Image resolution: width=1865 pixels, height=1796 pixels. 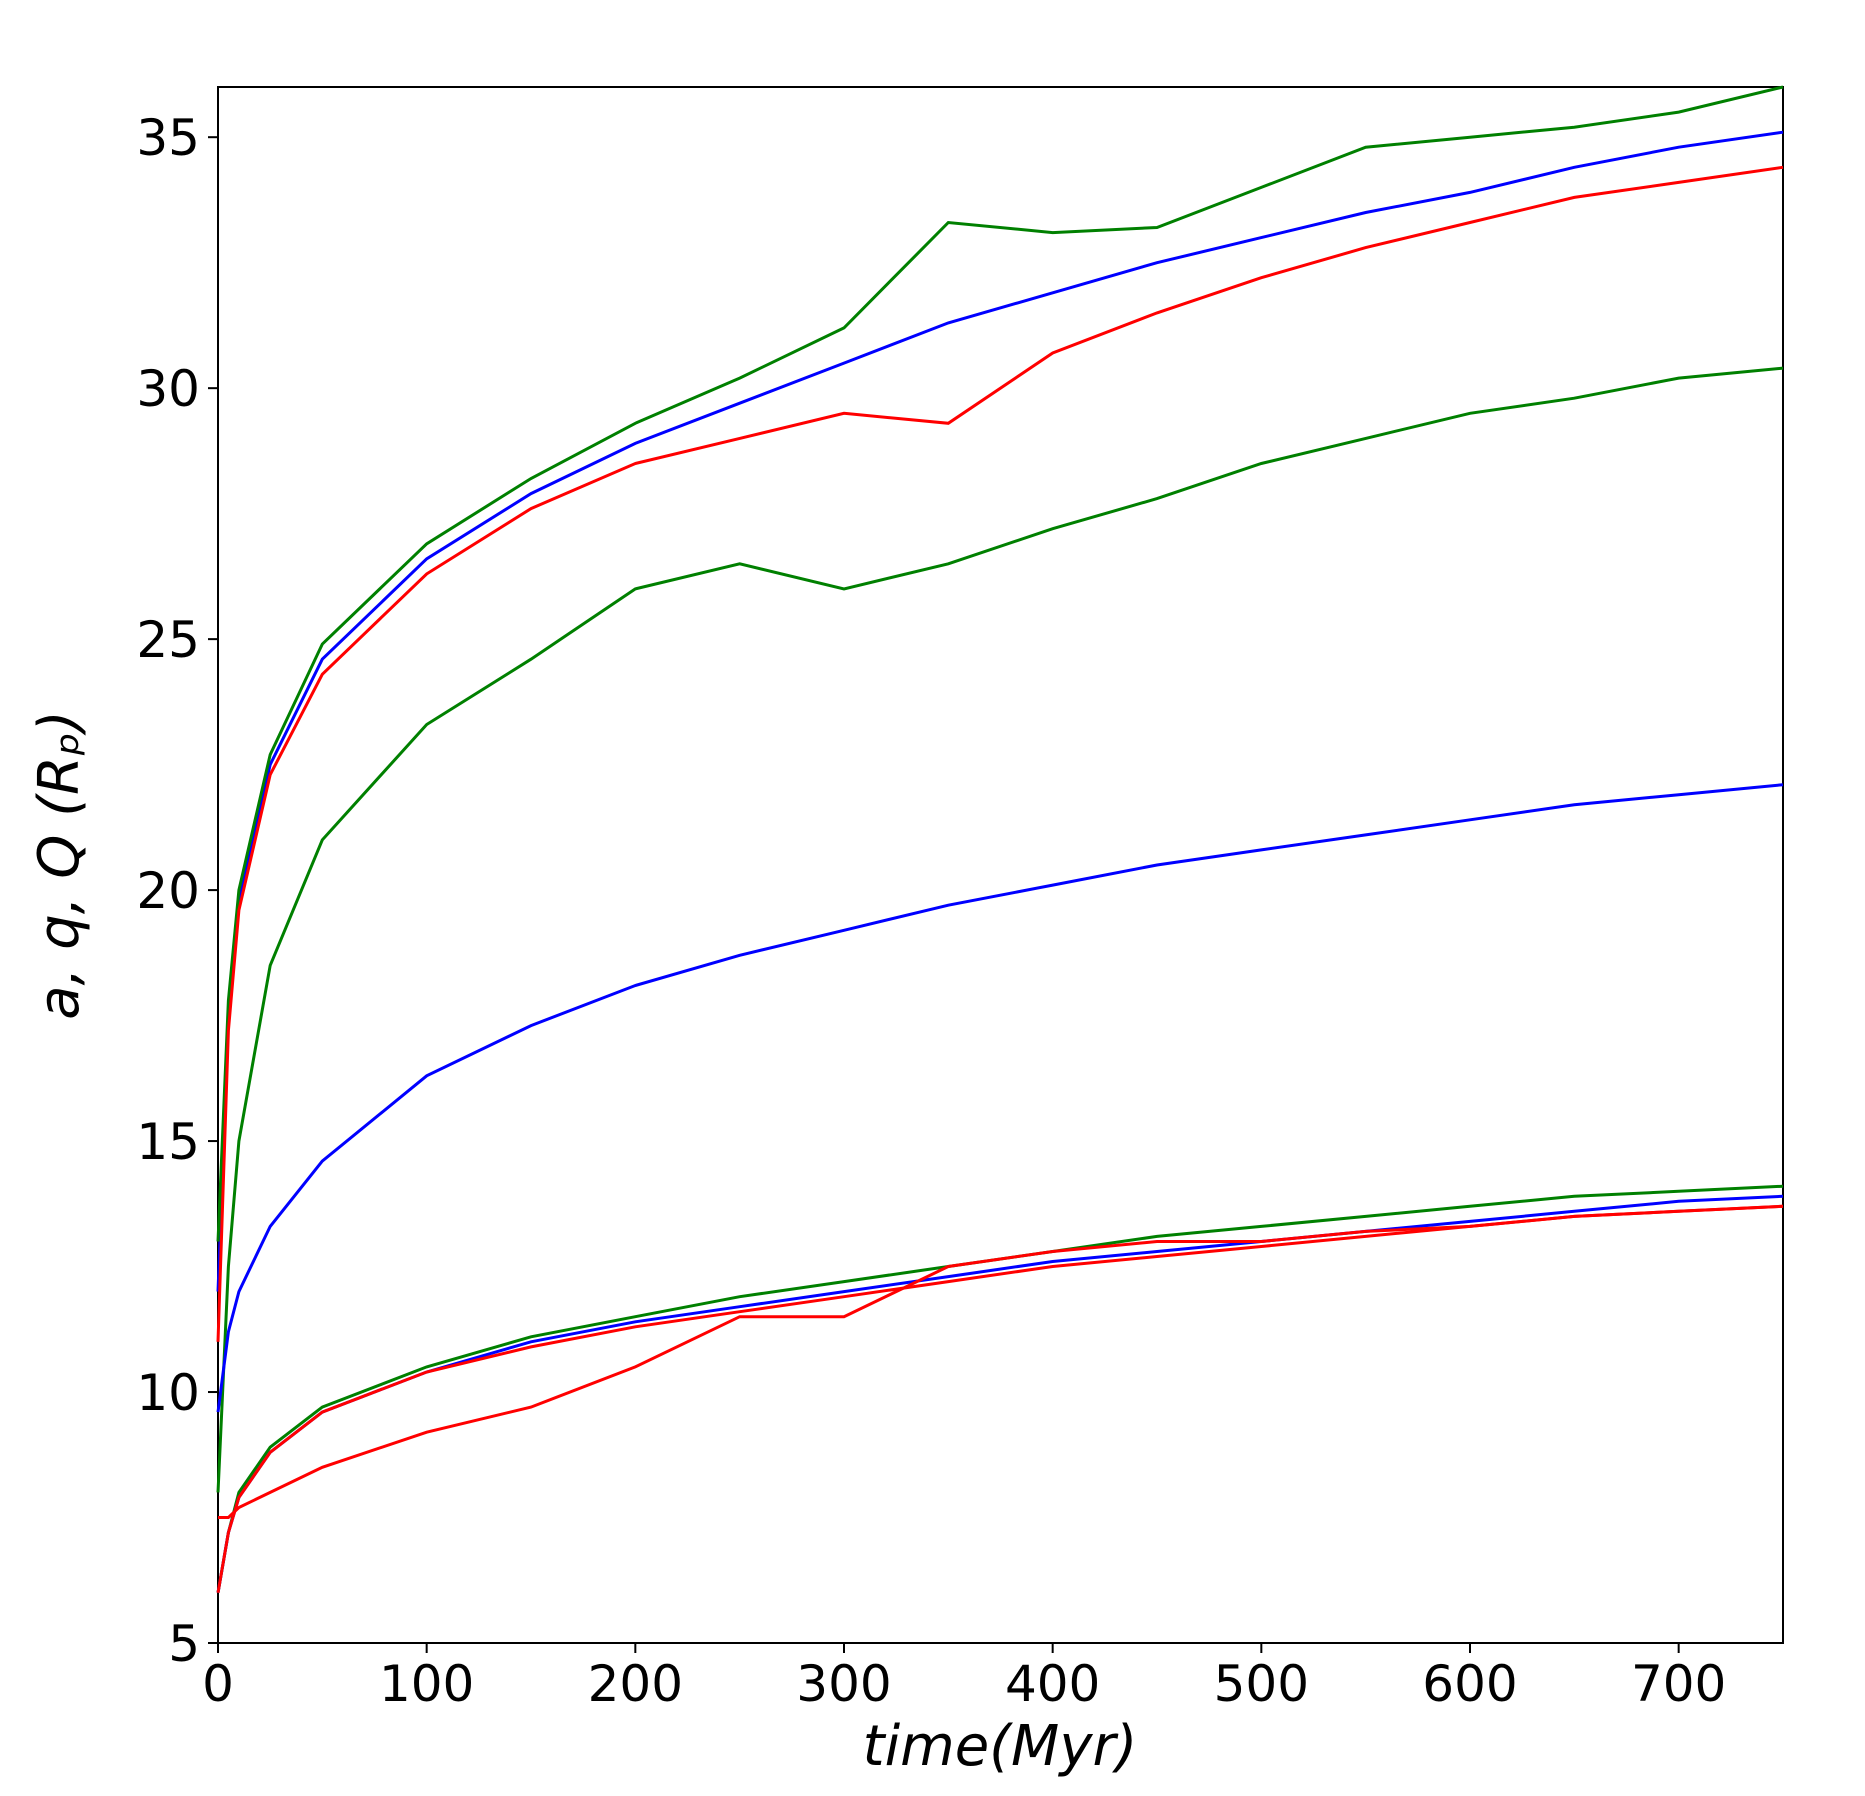 I want to click on y-axis-label: a, q, Q (Rₚ), so click(x=59, y=865).